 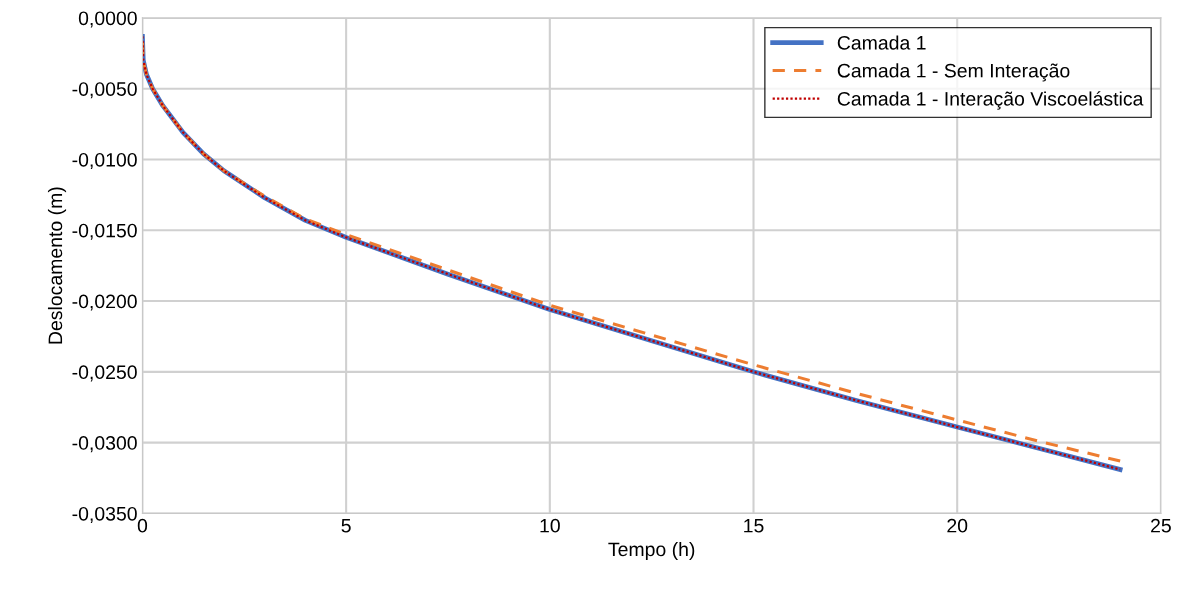 I want to click on legend-label: Camada 1 - Sem Interação, so click(x=953, y=72).